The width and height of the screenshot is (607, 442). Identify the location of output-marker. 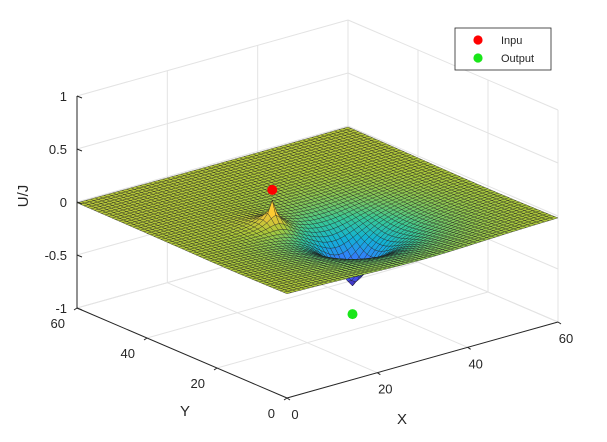
(352, 314).